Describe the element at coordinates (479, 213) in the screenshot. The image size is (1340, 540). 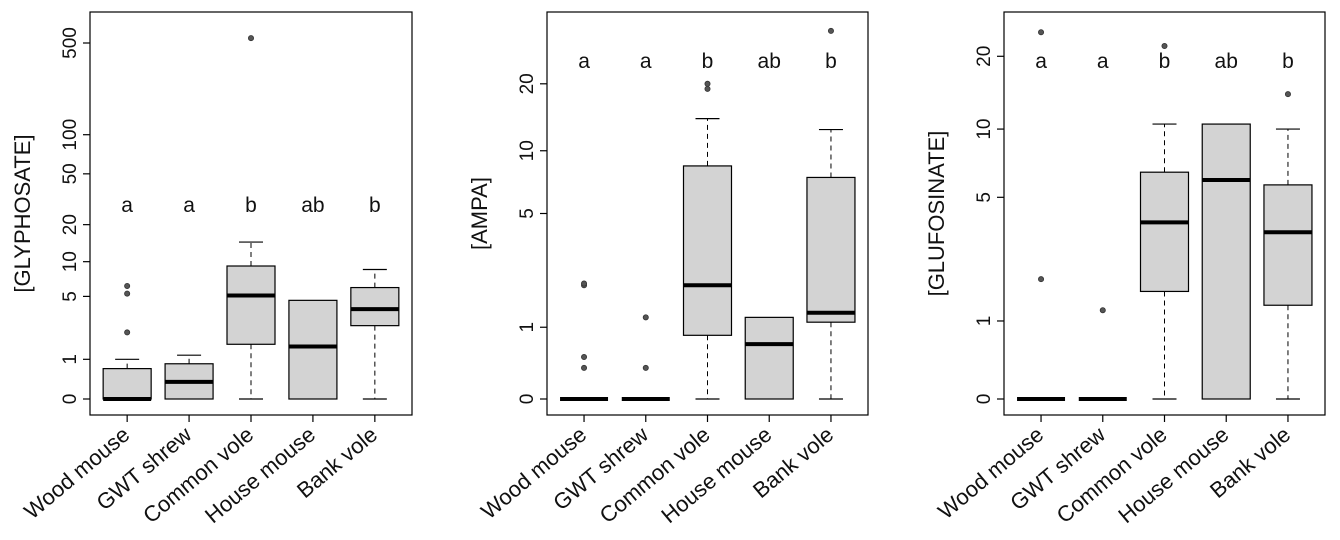
I see `y-axis-label: [AMPA]` at that location.